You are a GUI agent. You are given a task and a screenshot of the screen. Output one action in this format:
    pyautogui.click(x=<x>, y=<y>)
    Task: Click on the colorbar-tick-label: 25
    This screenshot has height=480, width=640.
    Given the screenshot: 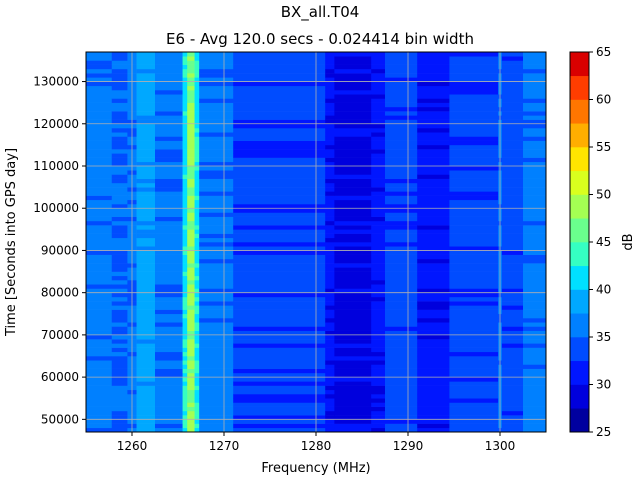 What is the action you would take?
    pyautogui.click(x=603, y=432)
    